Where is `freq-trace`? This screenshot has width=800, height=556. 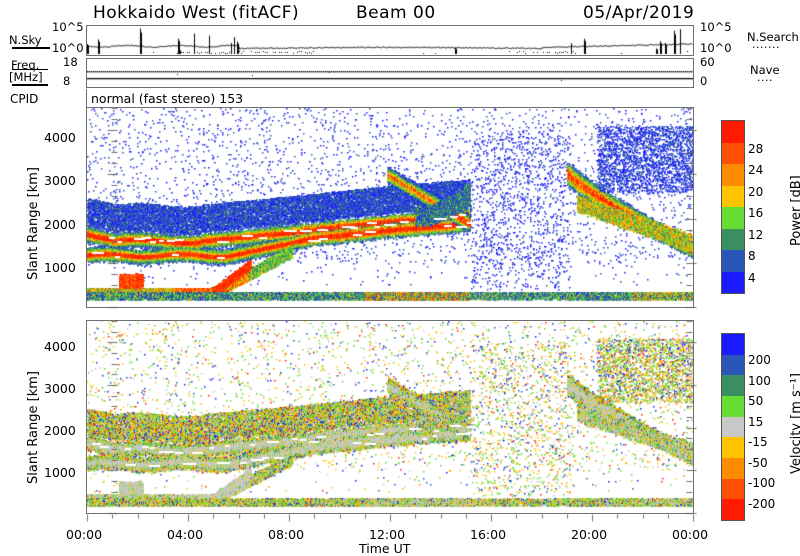 freq-trace is located at coordinates (390, 73).